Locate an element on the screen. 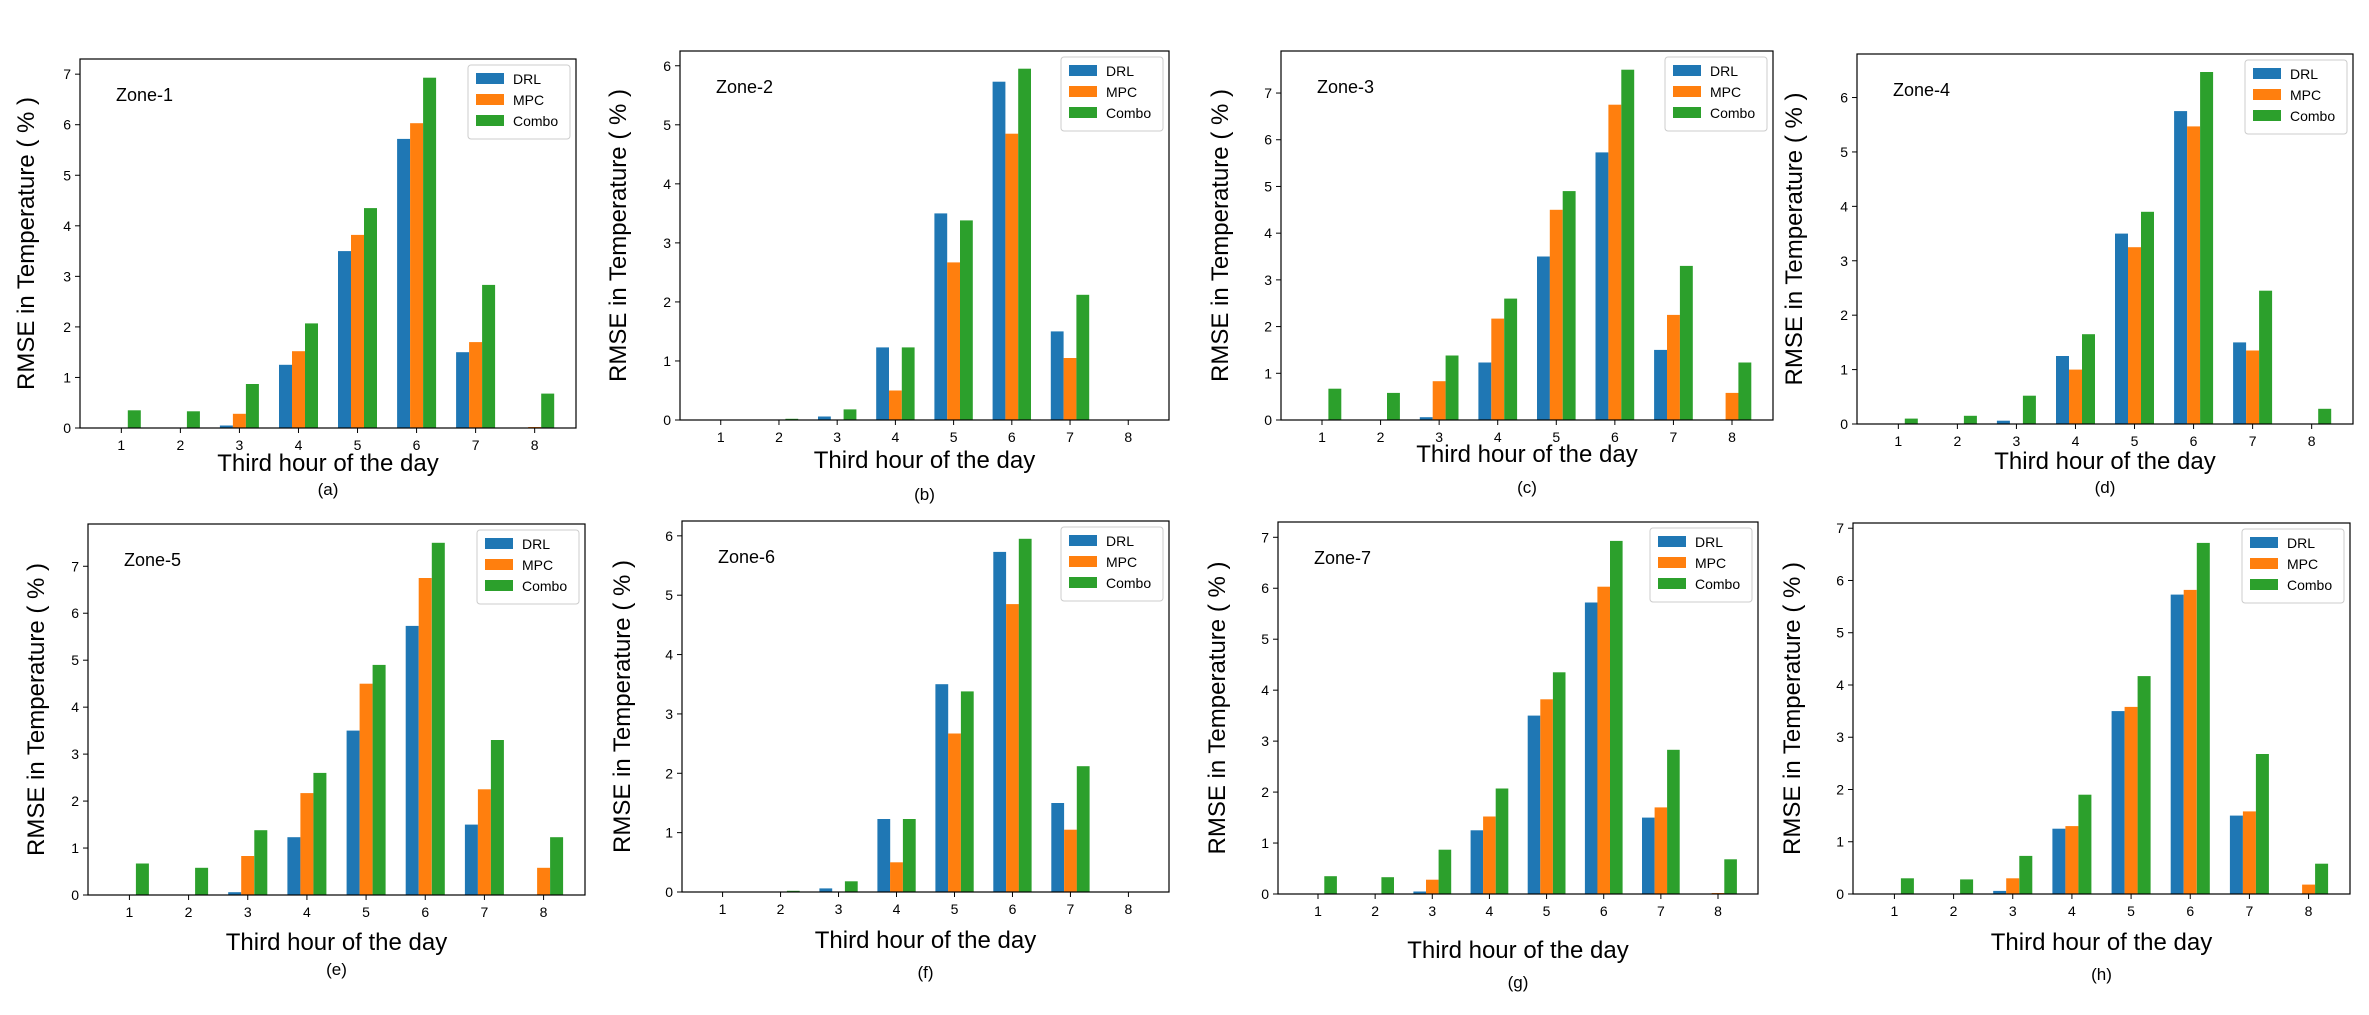 The height and width of the screenshot is (1015, 2369). zone-label: Zone-1 is located at coordinates (144, 95).